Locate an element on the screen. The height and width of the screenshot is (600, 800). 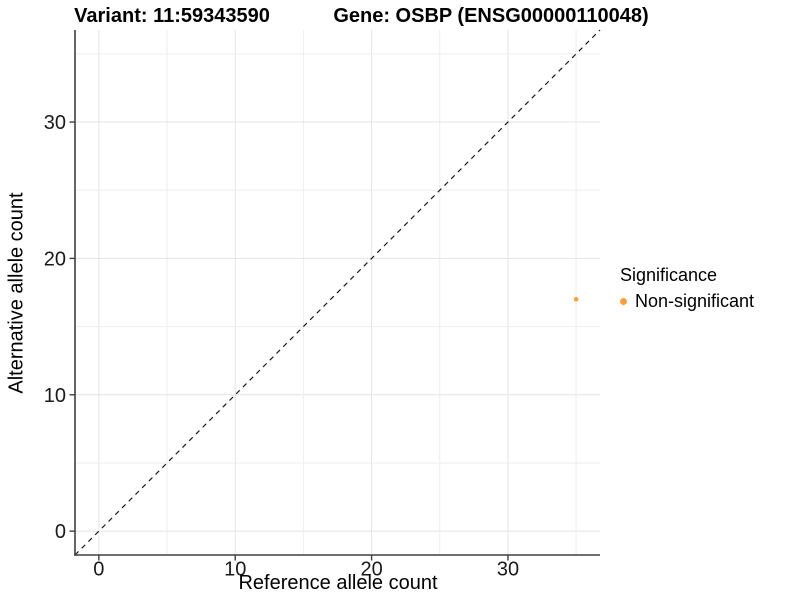
y-tick-label: 30 is located at coordinates (55, 123).